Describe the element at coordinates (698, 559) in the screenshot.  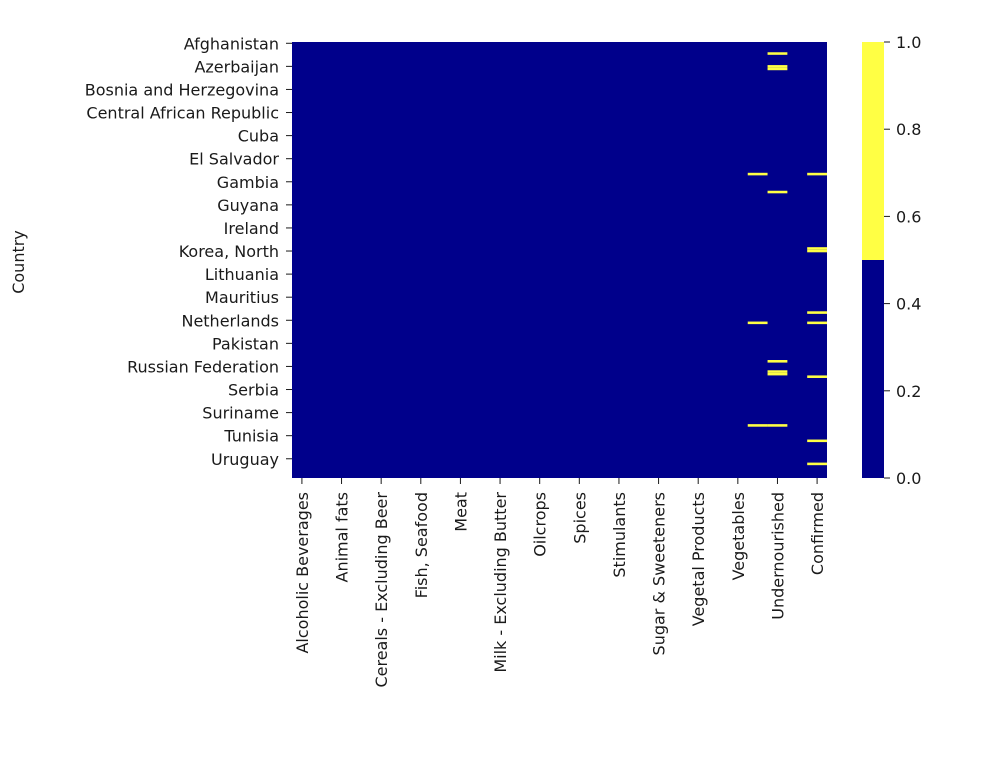
I see `x-tick-label: Vegetal Products` at that location.